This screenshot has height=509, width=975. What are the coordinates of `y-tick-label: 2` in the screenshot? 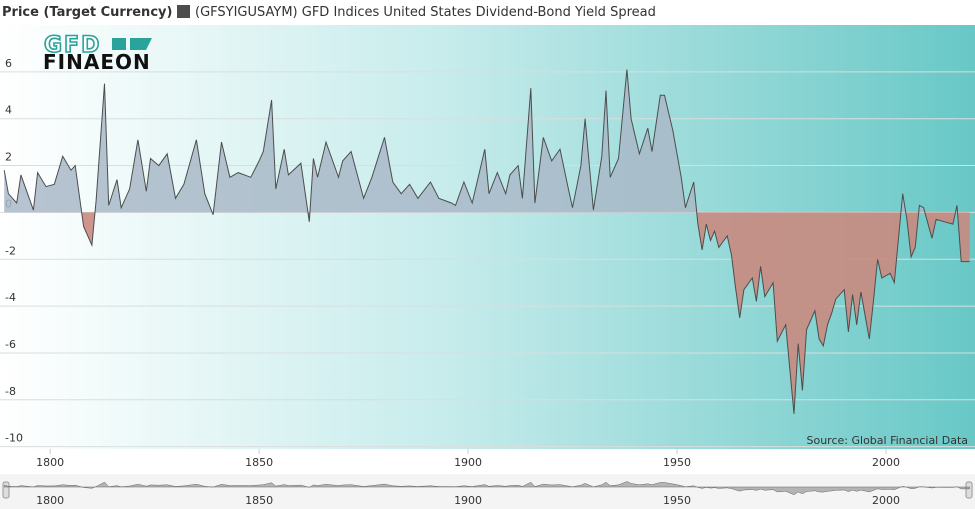 It's located at (8, 157).